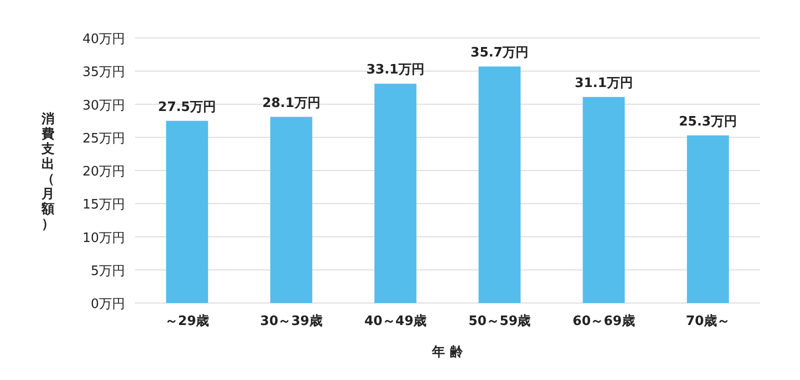  Describe the element at coordinates (395, 70) in the screenshot. I see `data-label: 33.1万円` at that location.